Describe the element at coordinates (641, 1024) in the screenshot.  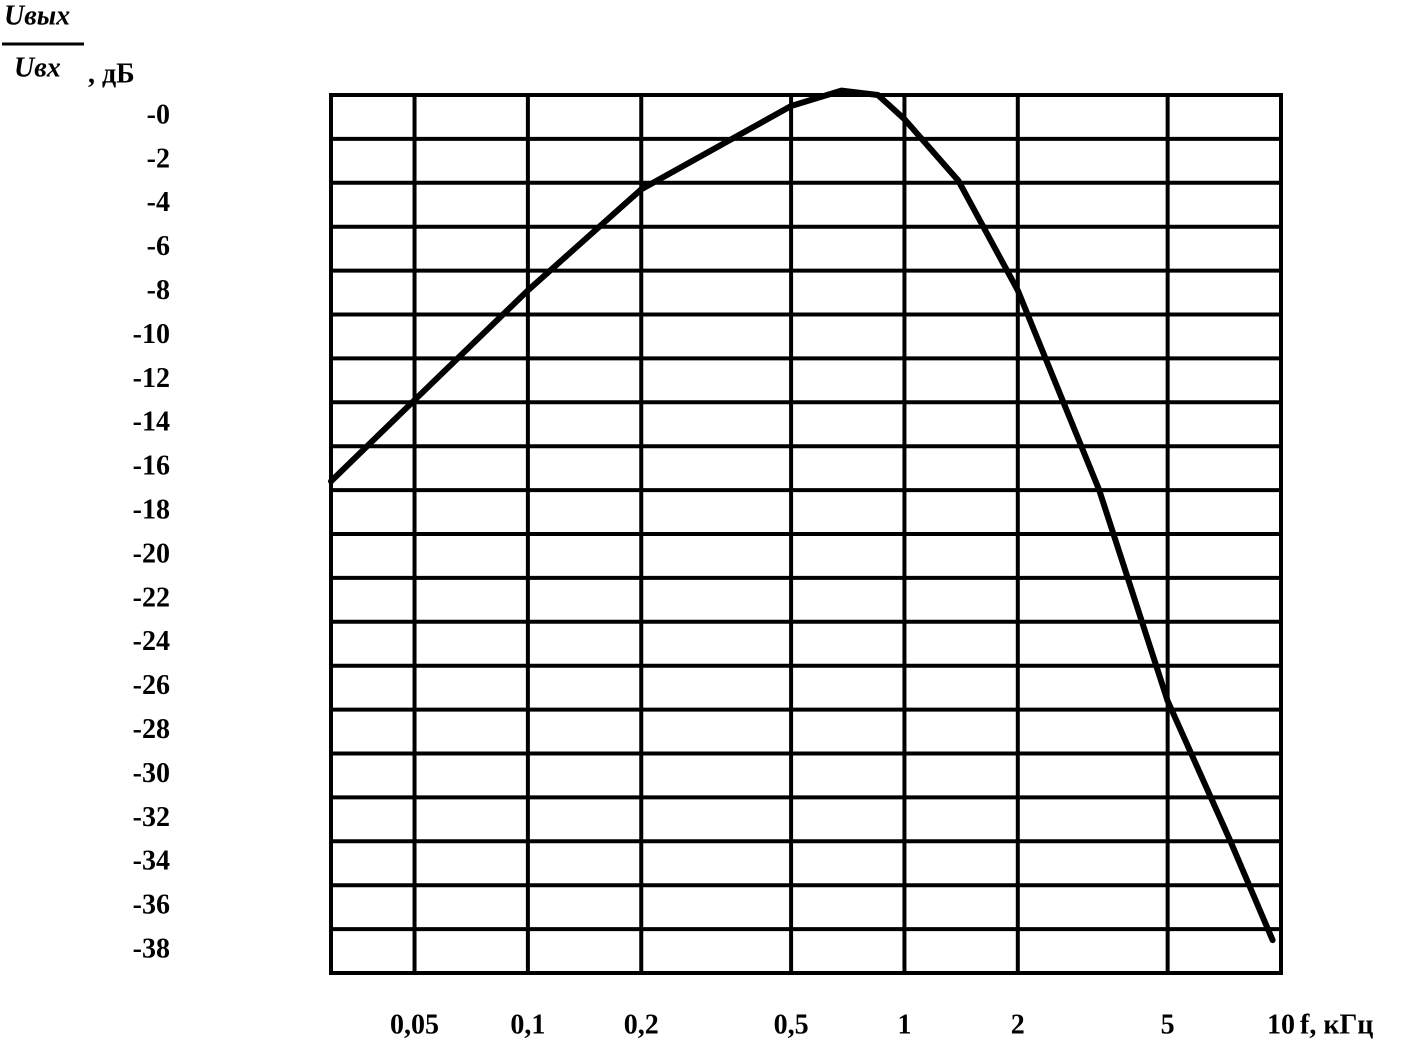
I see `x-tick-label: 0,2` at that location.